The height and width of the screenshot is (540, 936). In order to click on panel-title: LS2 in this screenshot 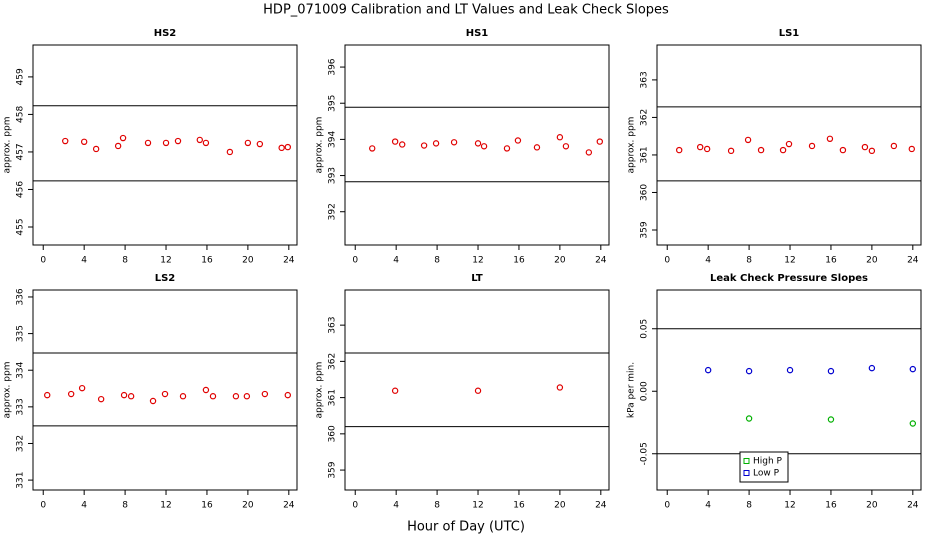, I will do `click(165, 278)`.